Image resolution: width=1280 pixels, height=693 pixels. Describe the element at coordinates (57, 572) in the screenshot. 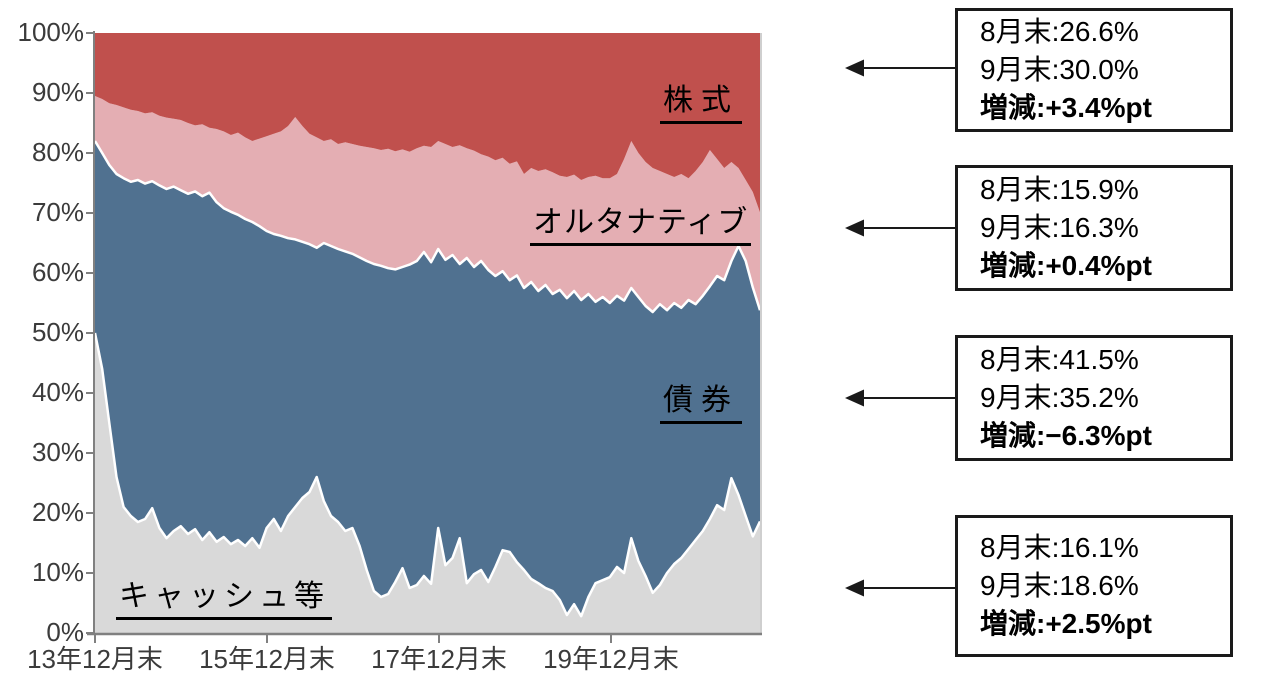

I see `y-axis-tick-label: 10%` at that location.